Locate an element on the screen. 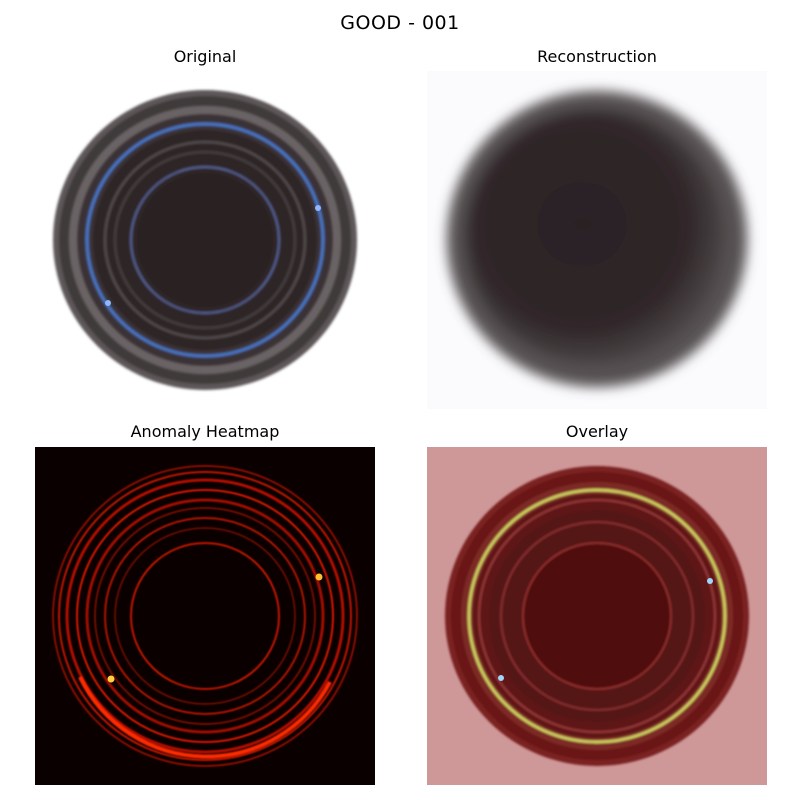  heatmap-title: Anomaly Heatmap is located at coordinates (205, 431).